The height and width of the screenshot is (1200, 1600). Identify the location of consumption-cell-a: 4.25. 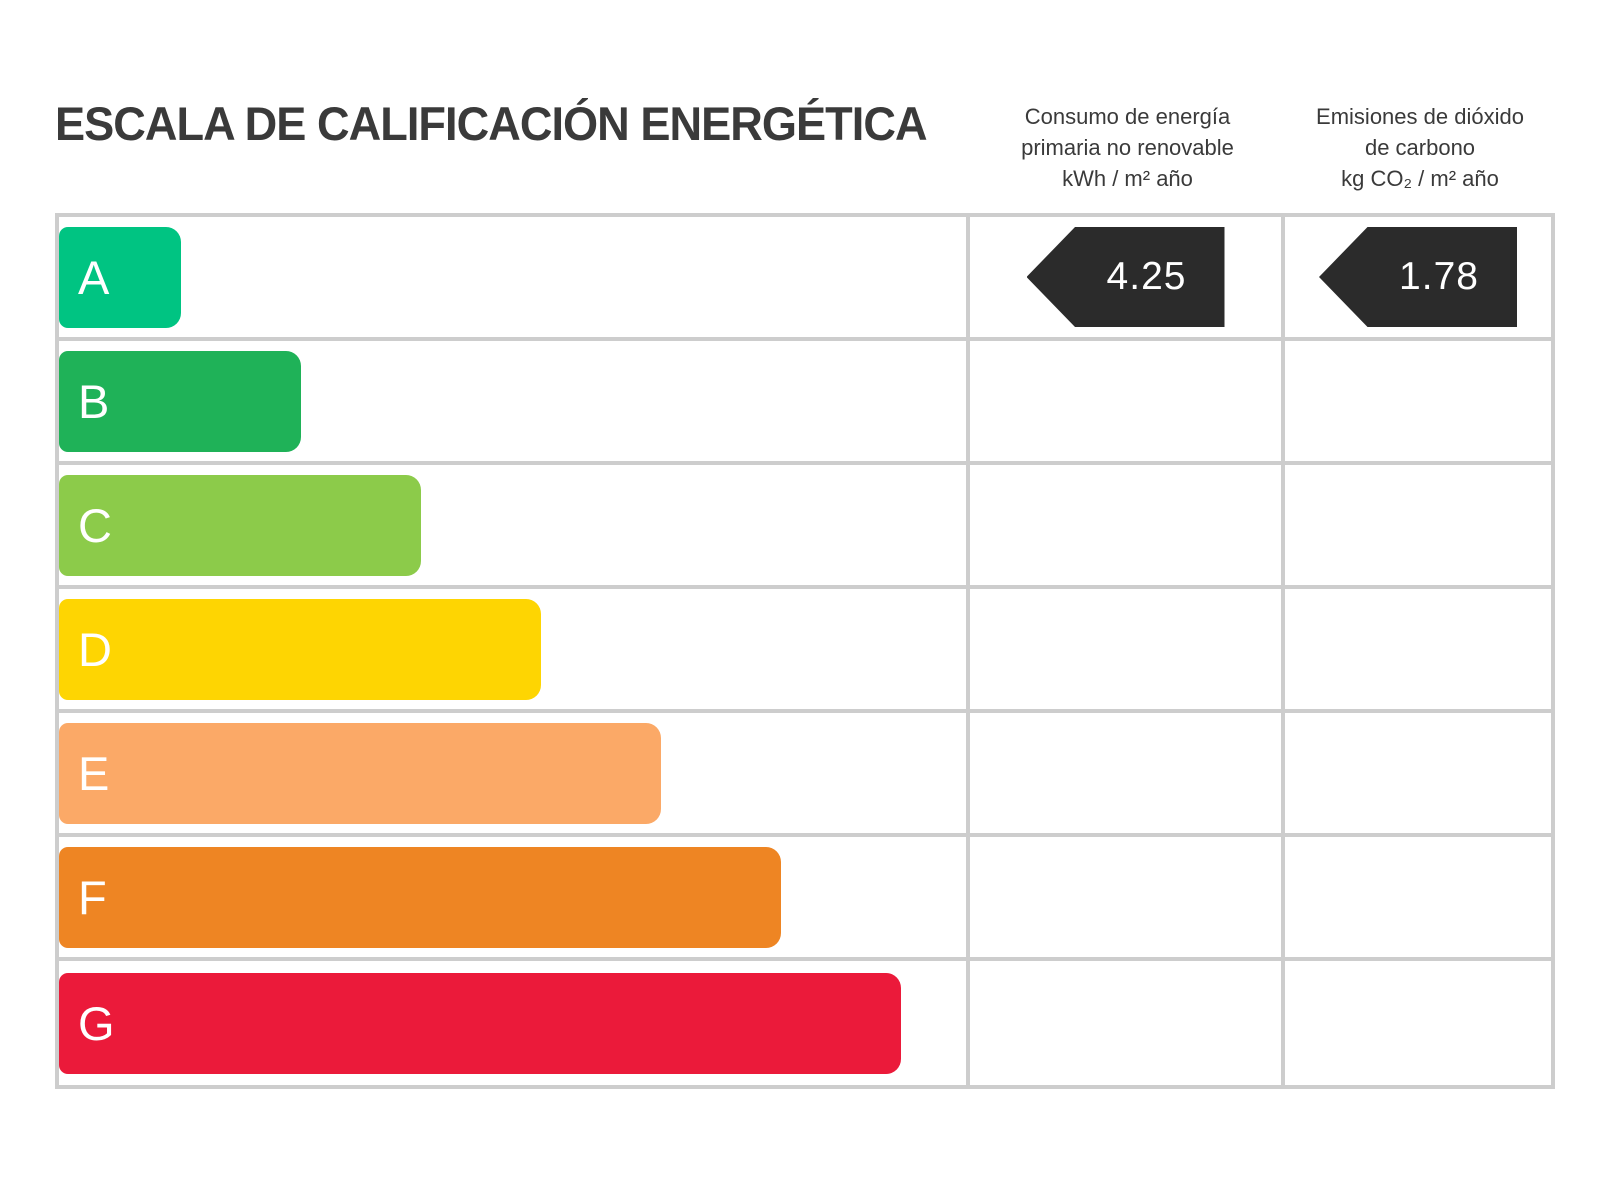
(1127, 279).